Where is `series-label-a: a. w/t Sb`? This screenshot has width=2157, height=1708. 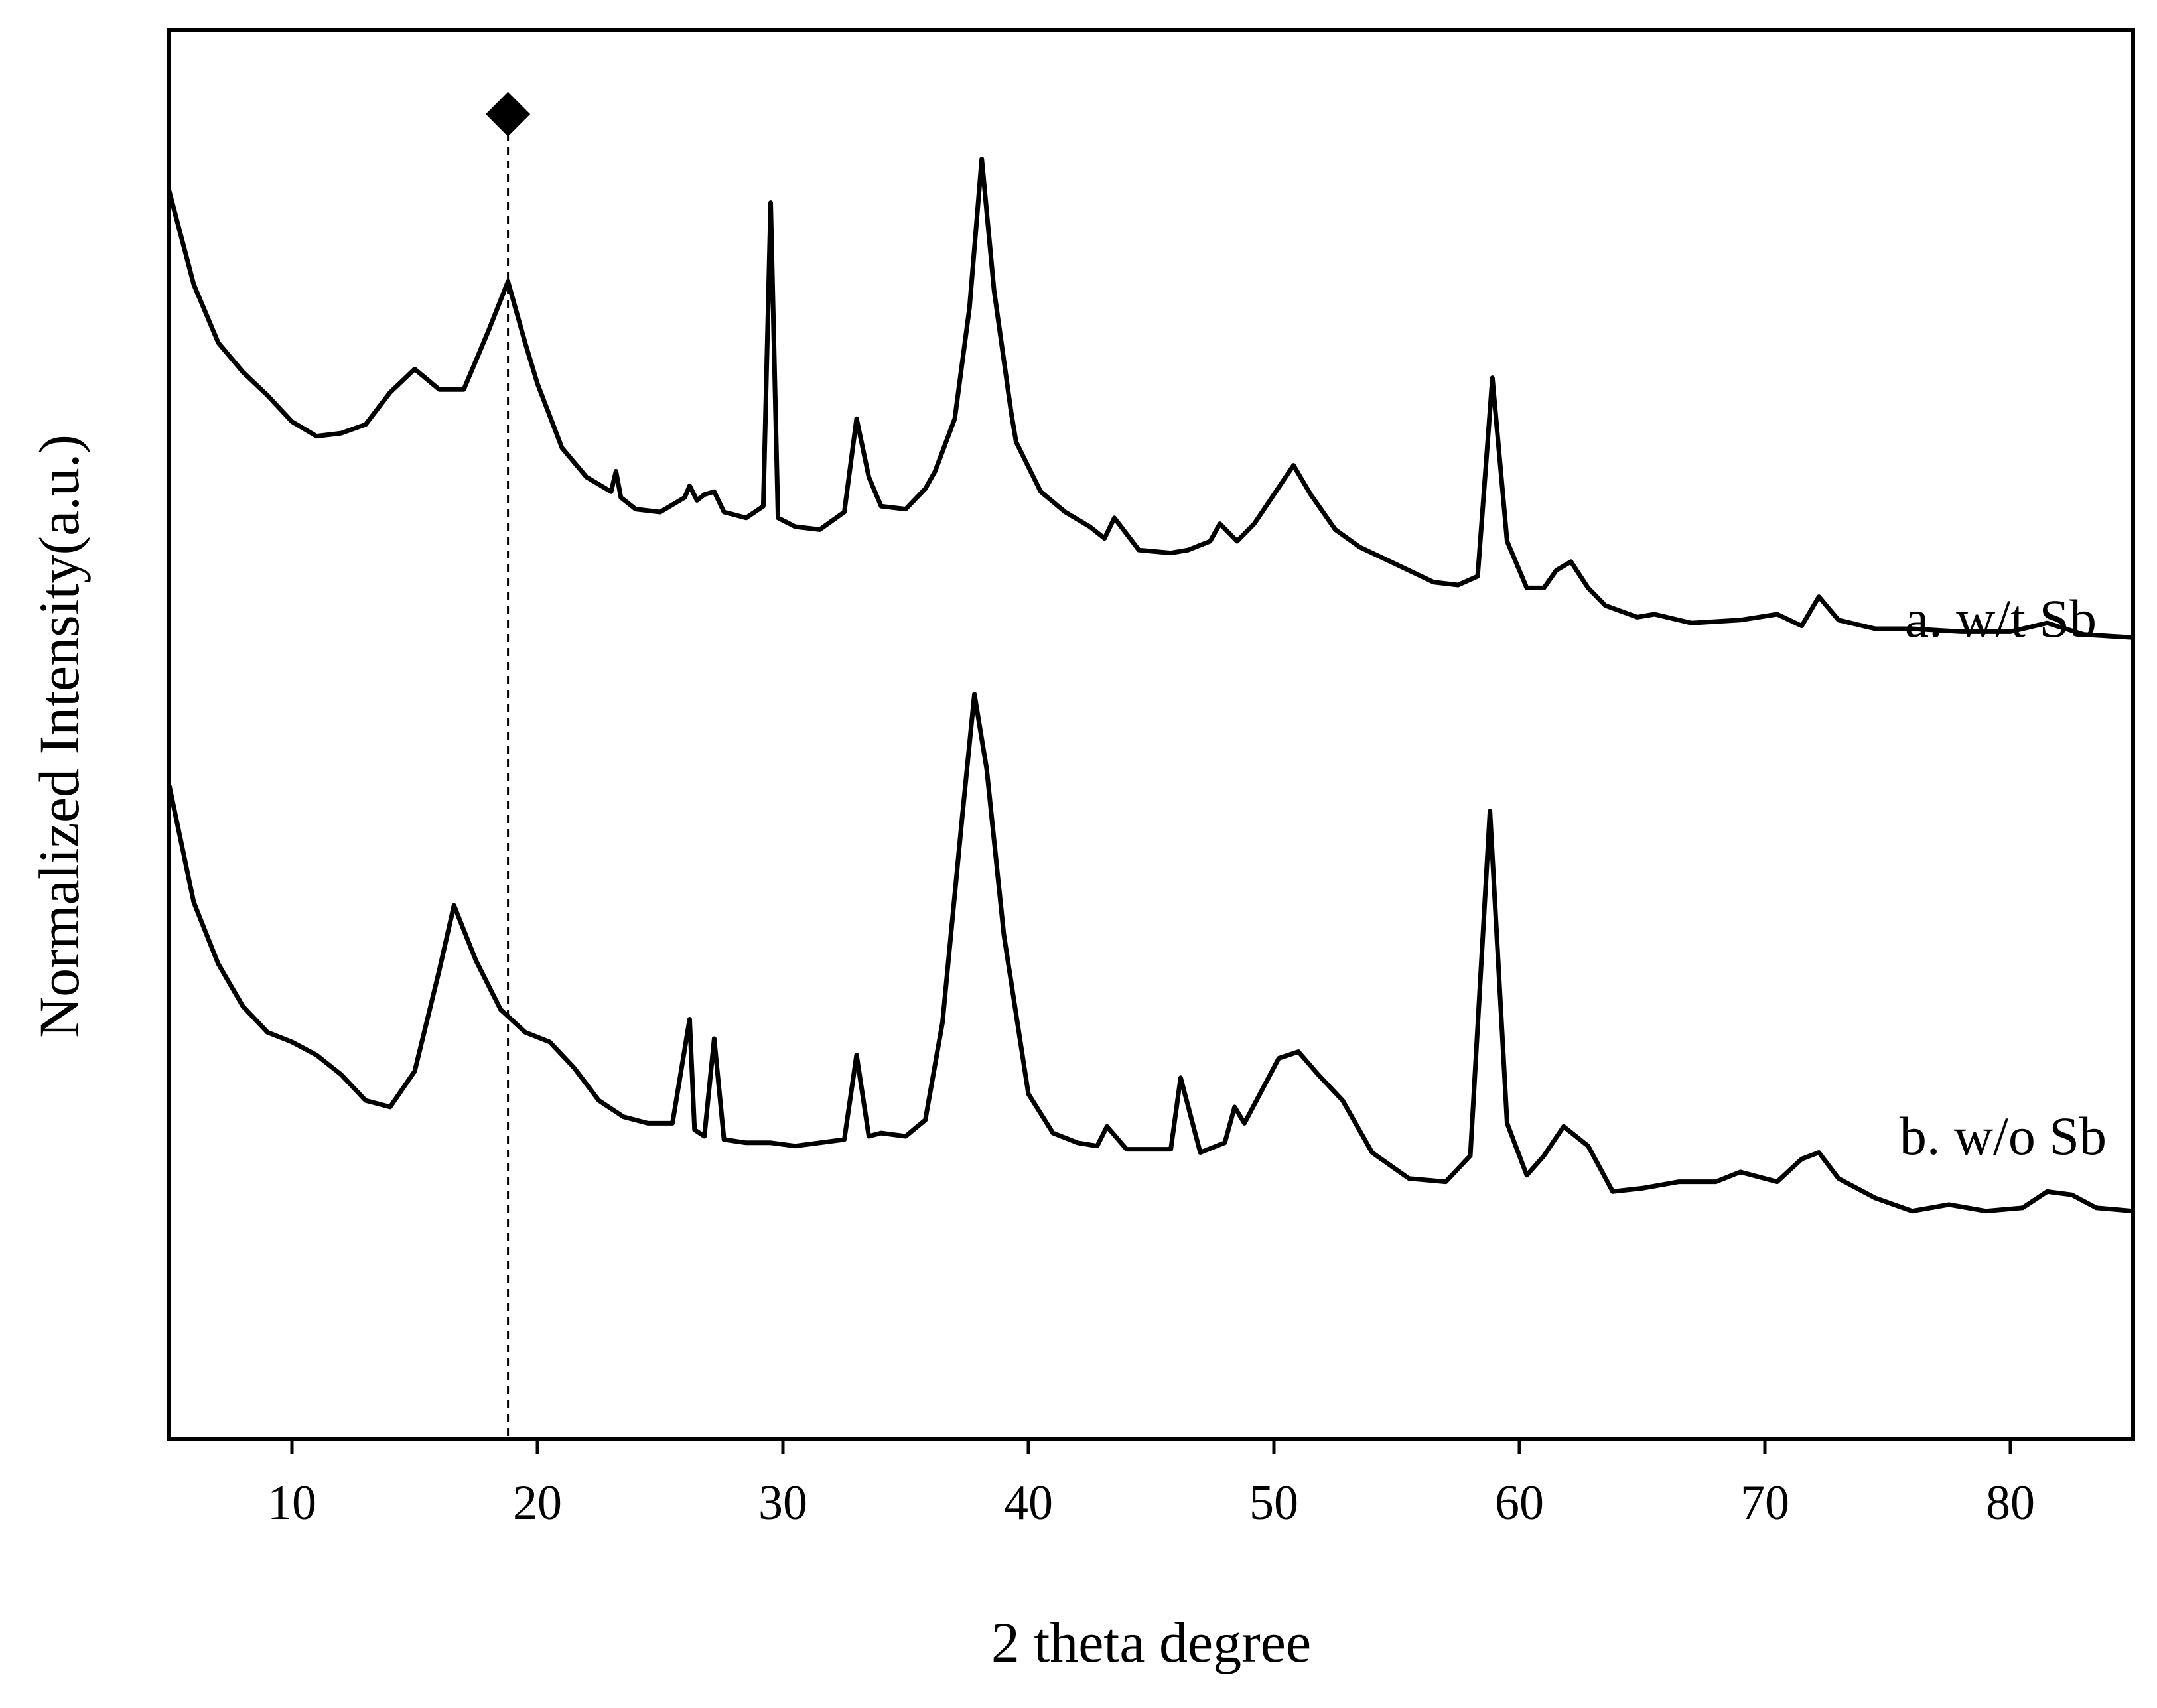
series-label-a: a. w/t Sb is located at coordinates (2001, 618).